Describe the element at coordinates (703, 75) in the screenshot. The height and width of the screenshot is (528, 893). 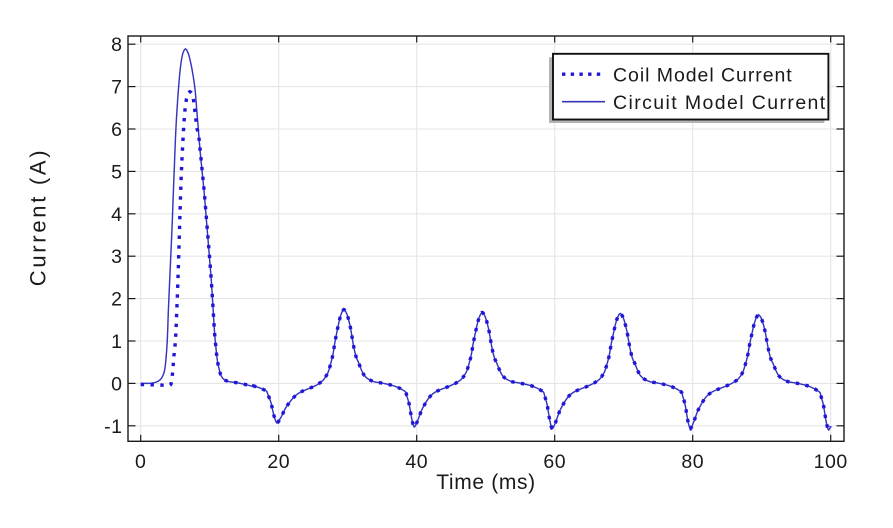
I see `svg-text: Coil Model Current` at that location.